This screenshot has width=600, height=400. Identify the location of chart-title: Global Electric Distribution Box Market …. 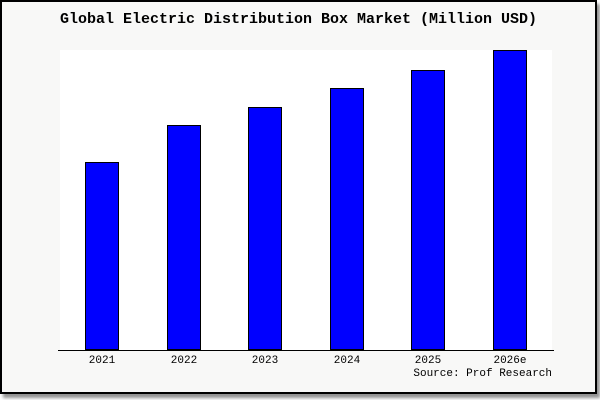
(298, 19).